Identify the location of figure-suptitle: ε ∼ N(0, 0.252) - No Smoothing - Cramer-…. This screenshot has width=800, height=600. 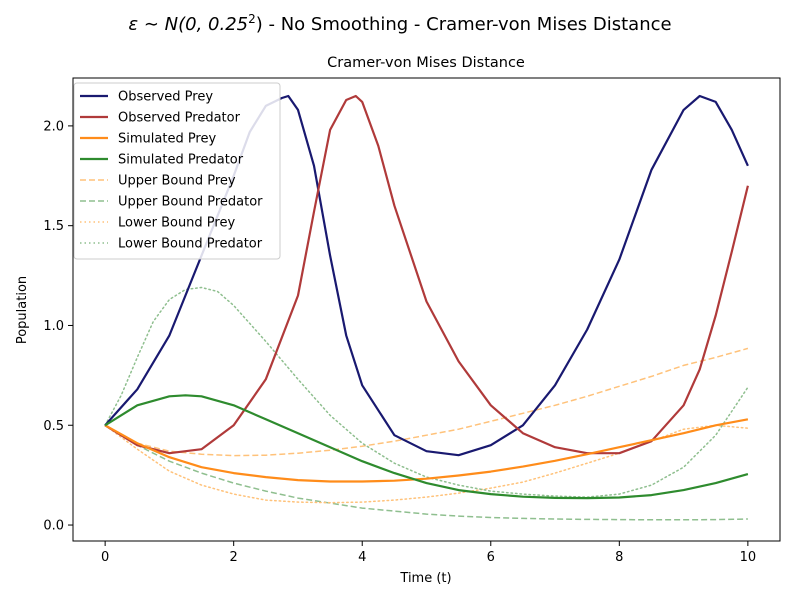
(399, 23).